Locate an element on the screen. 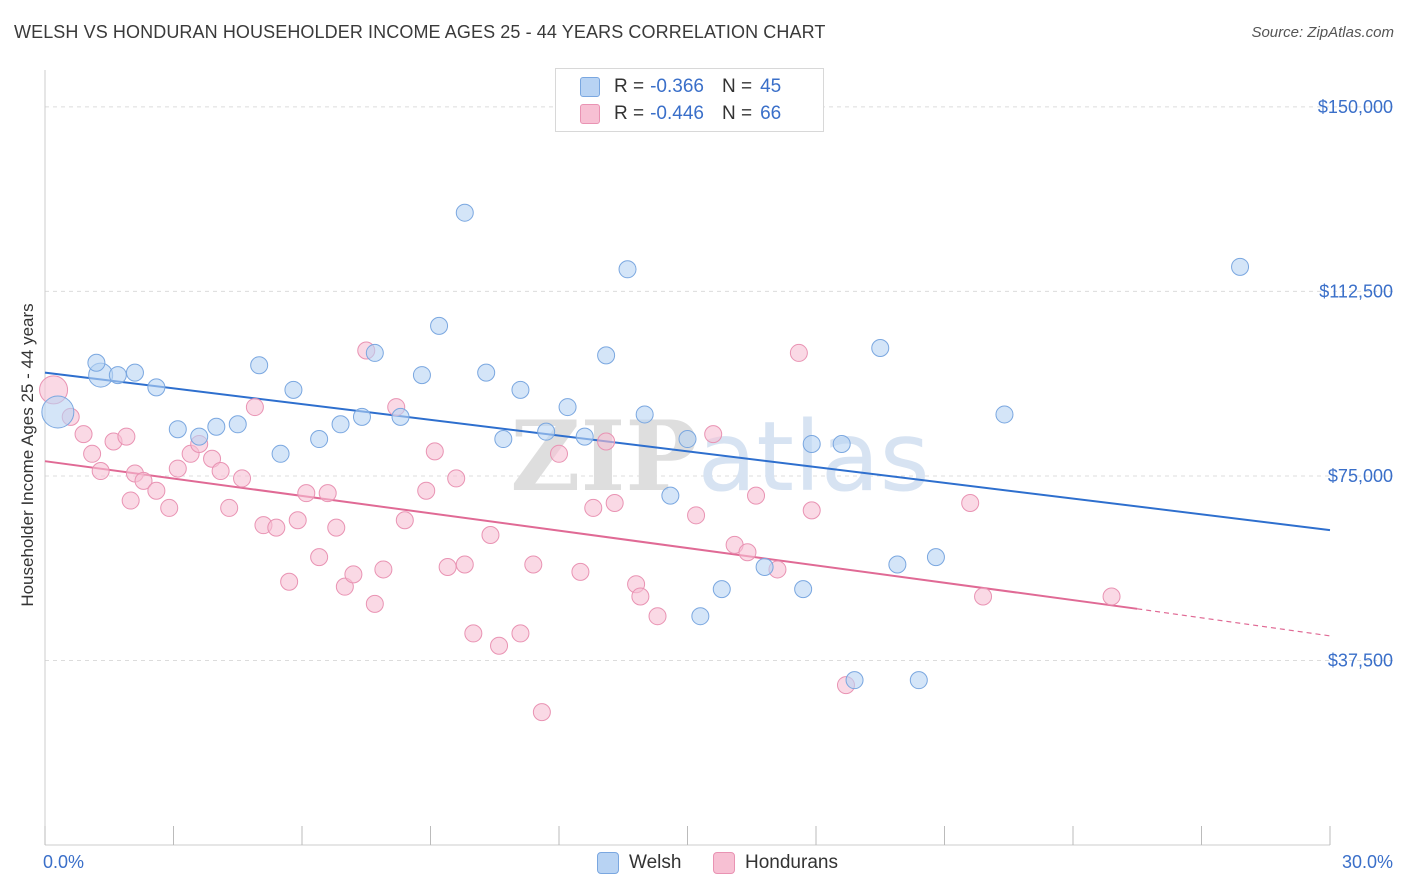 This screenshot has width=1406, height=892. welsh-n-value: 45 is located at coordinates (771, 86).